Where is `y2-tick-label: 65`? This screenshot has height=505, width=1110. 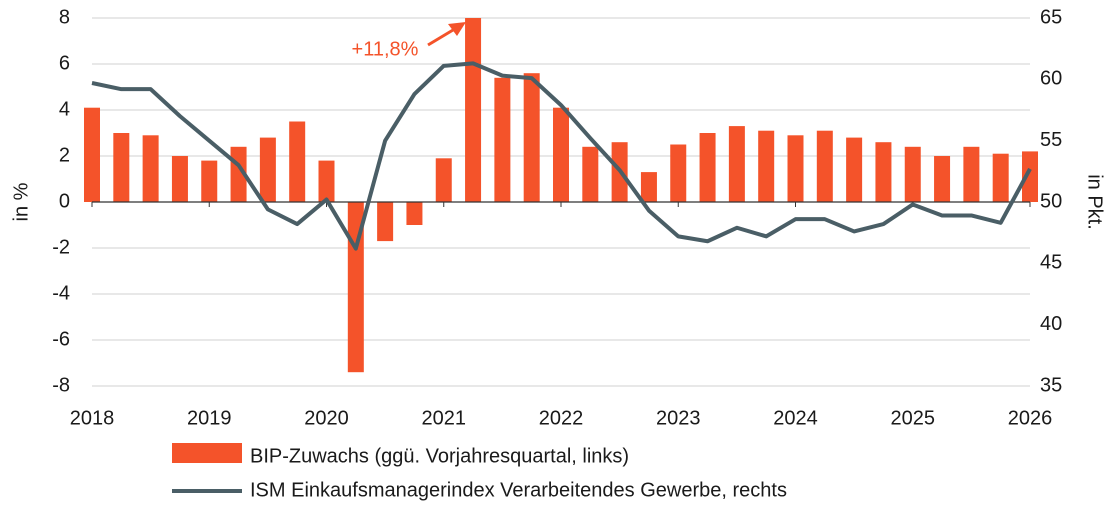 y2-tick-label: 65 is located at coordinates (1051, 17).